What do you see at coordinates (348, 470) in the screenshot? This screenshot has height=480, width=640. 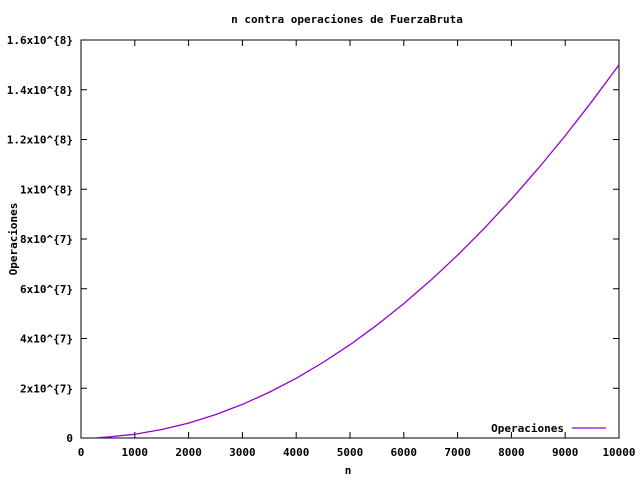 I see `x-axis-label: n` at bounding box center [348, 470].